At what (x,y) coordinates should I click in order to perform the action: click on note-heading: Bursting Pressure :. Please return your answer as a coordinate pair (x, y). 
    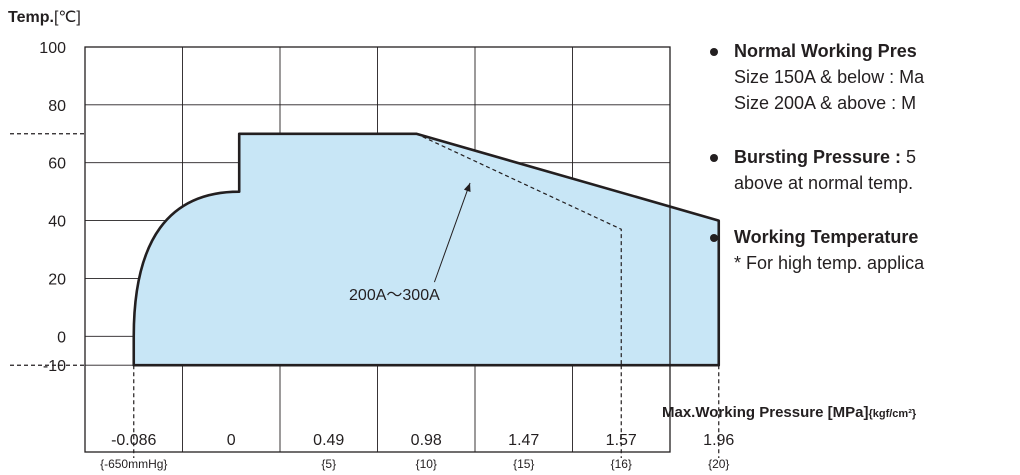
    Looking at the image, I should click on (817, 157).